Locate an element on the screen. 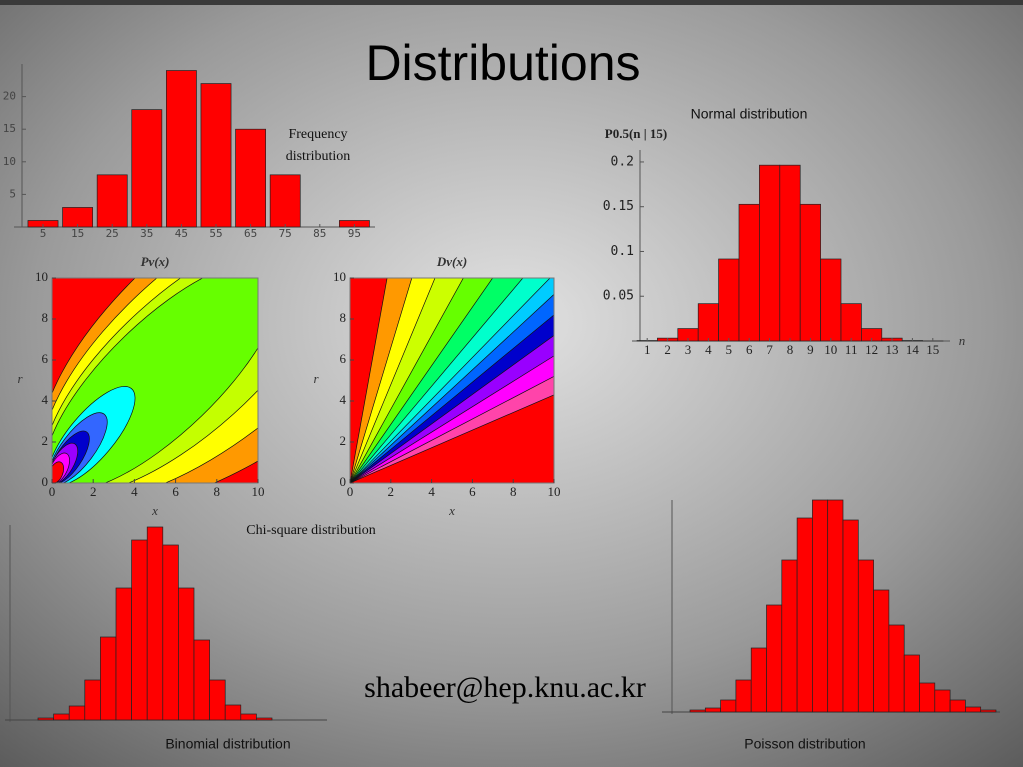 Image resolution: width=1023 pixels, height=767 pixels. x-tick-label: 85 is located at coordinates (319, 233).